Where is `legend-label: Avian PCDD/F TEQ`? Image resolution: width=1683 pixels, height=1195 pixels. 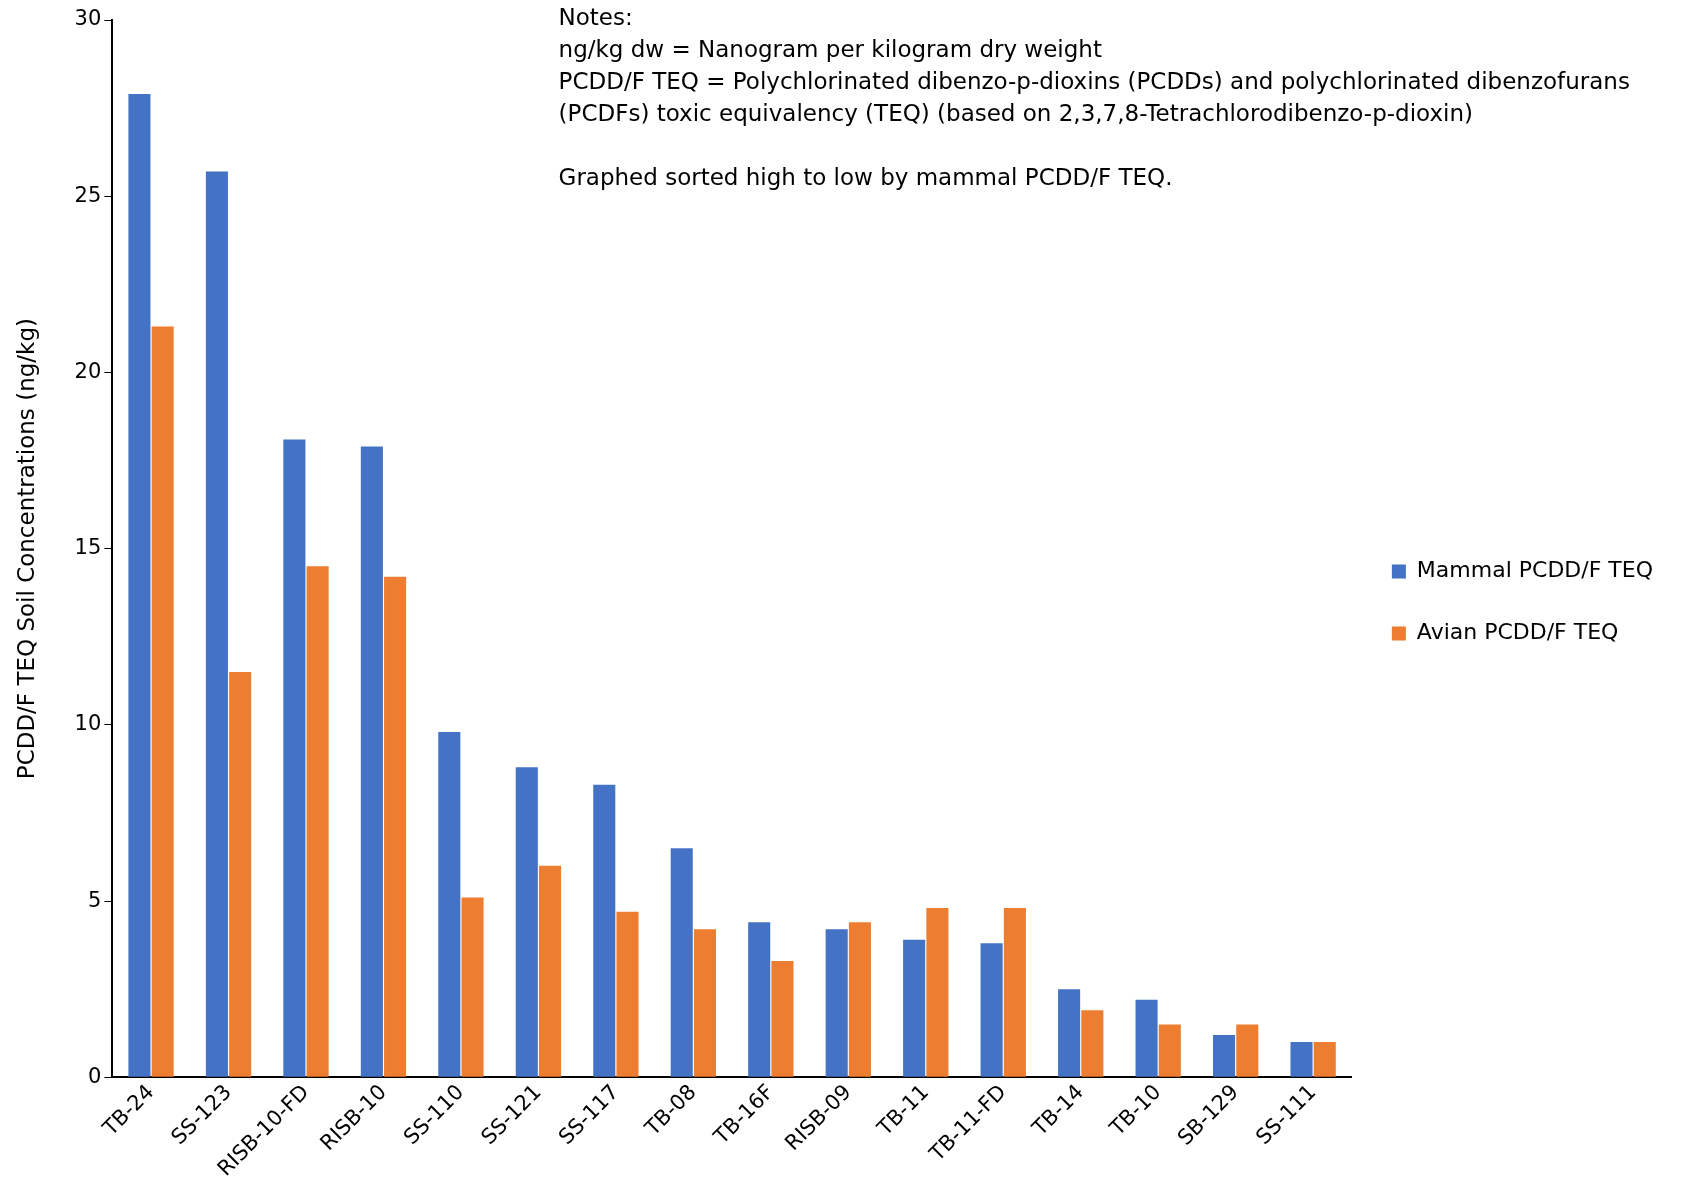
legend-label: Avian PCDD/F TEQ is located at coordinates (1517, 632).